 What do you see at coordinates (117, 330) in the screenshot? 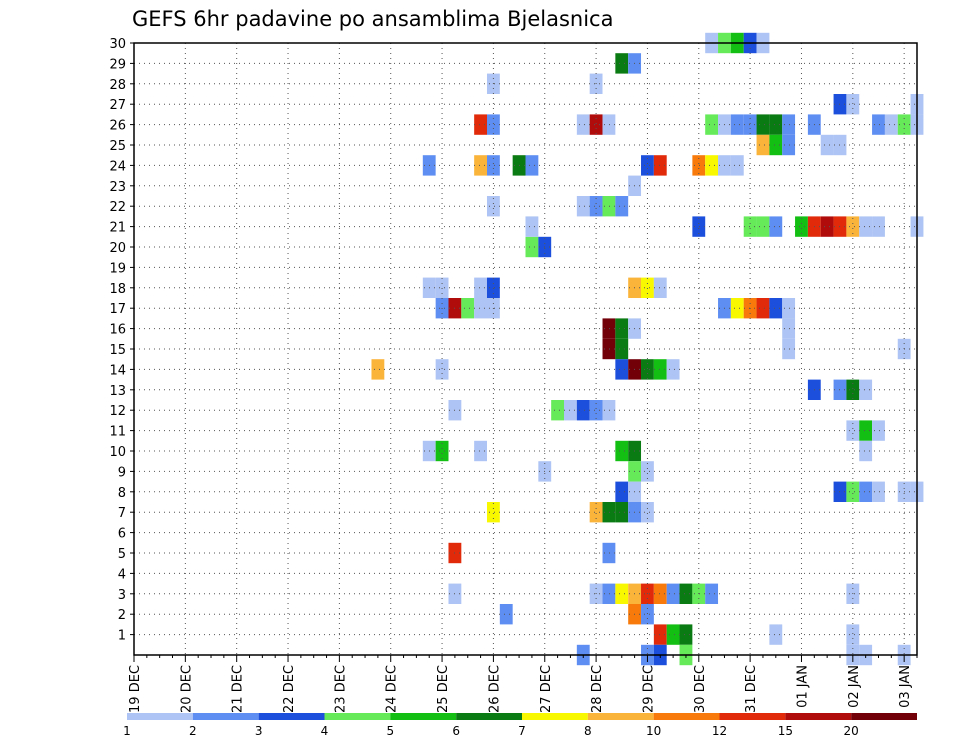
I see `y-tick-label: 16` at bounding box center [117, 330].